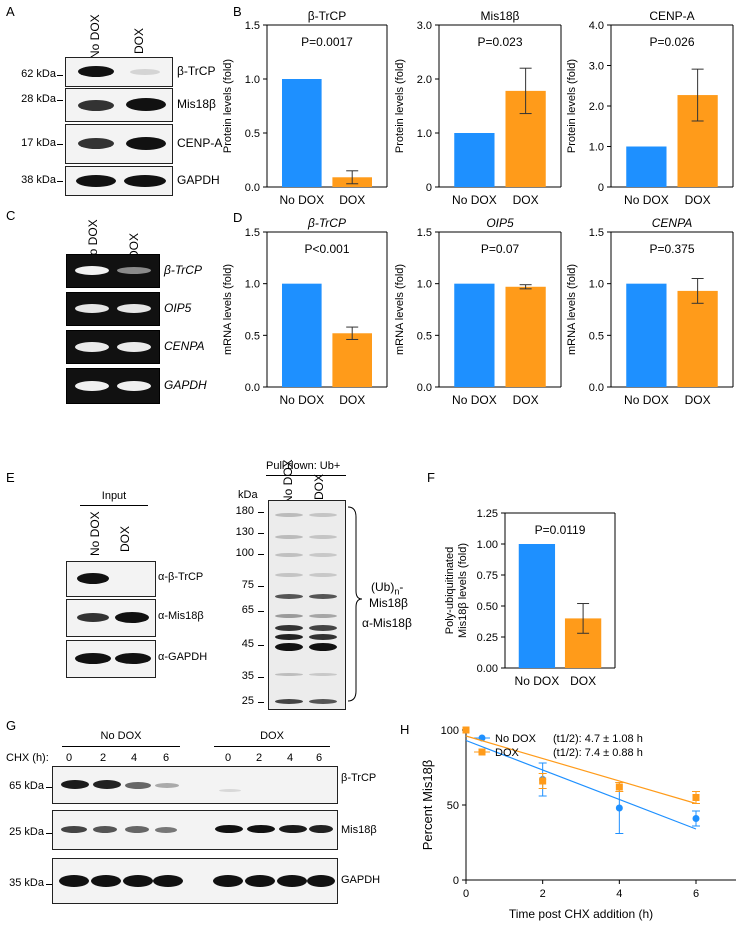  What do you see at coordinates (119, 144) in the screenshot?
I see `blot-cenp-a` at bounding box center [119, 144].